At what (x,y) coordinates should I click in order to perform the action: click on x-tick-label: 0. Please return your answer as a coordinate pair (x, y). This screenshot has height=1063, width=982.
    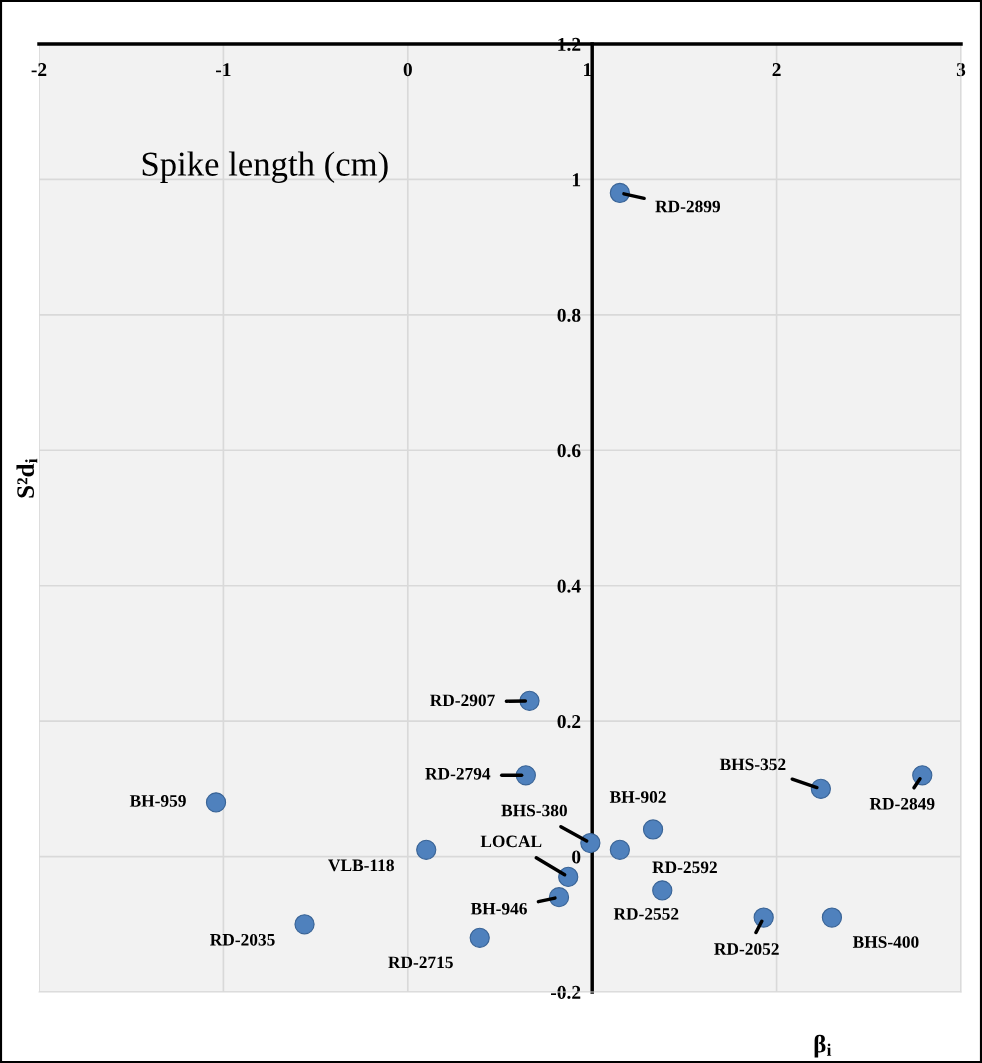
    Looking at the image, I should click on (407, 70).